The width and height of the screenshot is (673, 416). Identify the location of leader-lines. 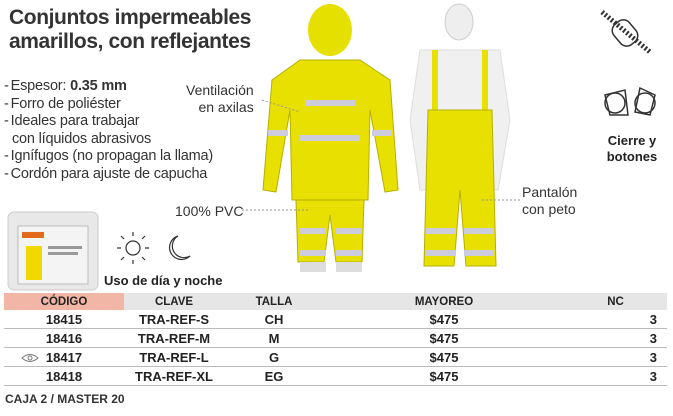
(381, 155).